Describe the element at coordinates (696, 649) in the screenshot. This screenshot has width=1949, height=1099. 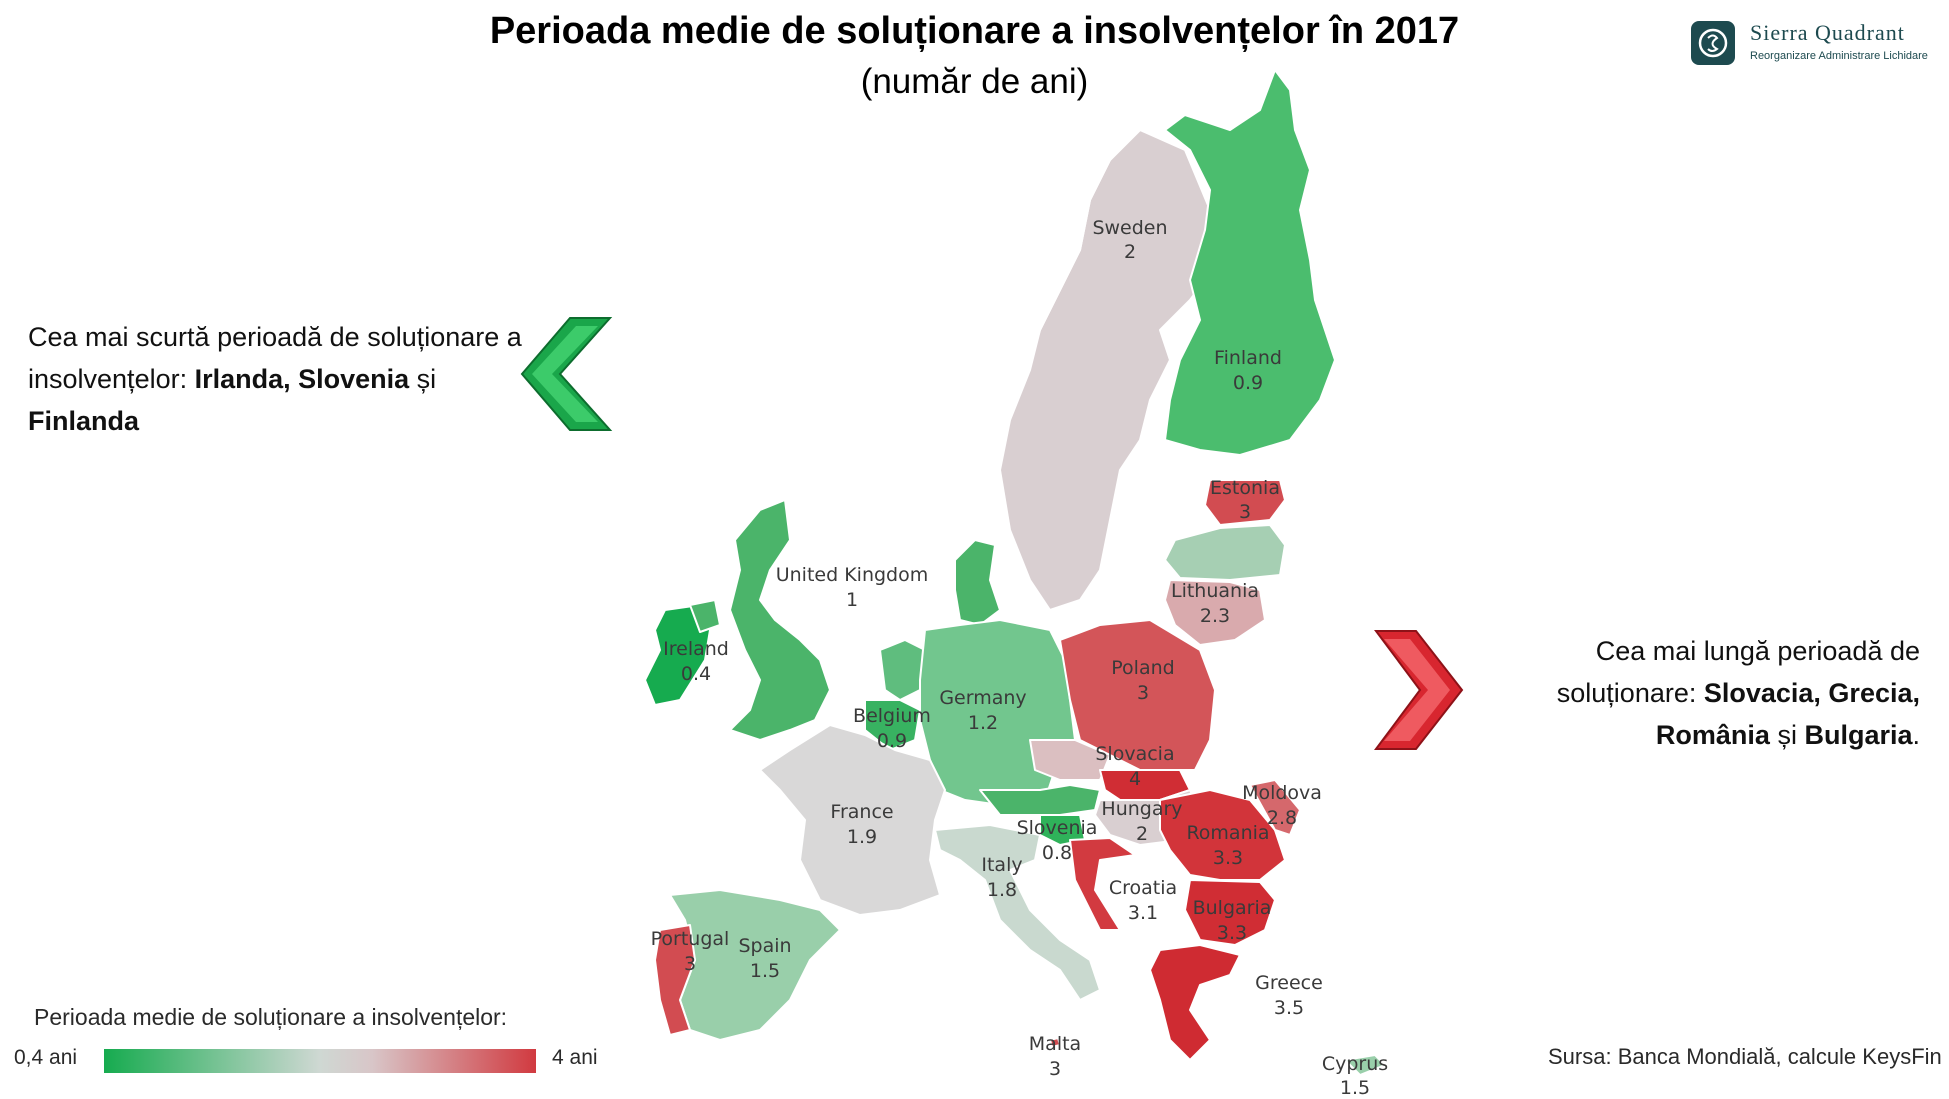
I see `label-name-ireland: Ireland` at that location.